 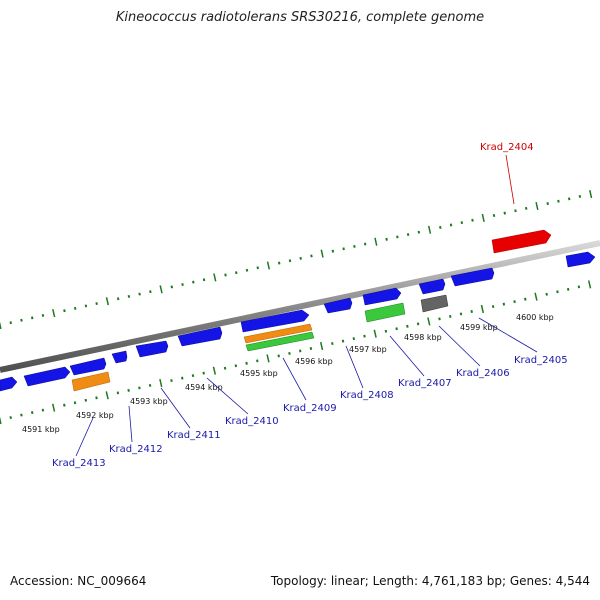 What do you see at coordinates (91, 381) in the screenshot?
I see `gene-krad-2413-orange` at bounding box center [91, 381].